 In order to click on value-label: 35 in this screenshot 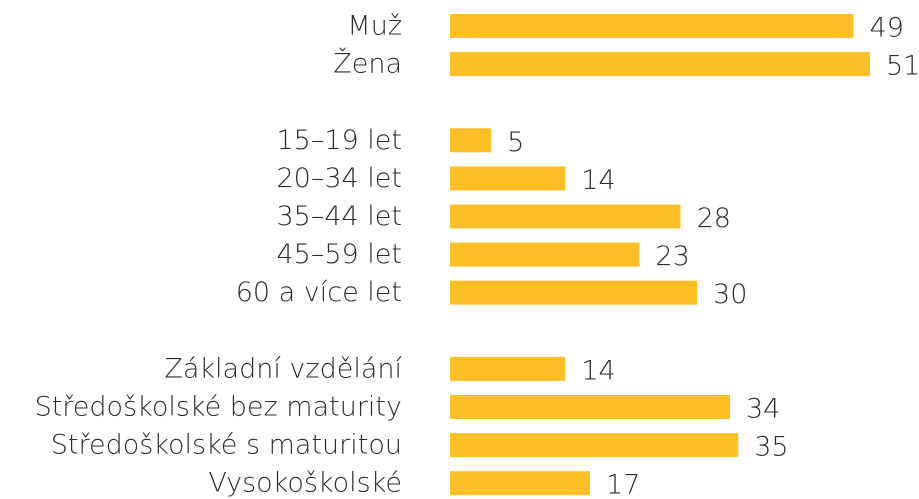, I will do `click(771, 447)`.